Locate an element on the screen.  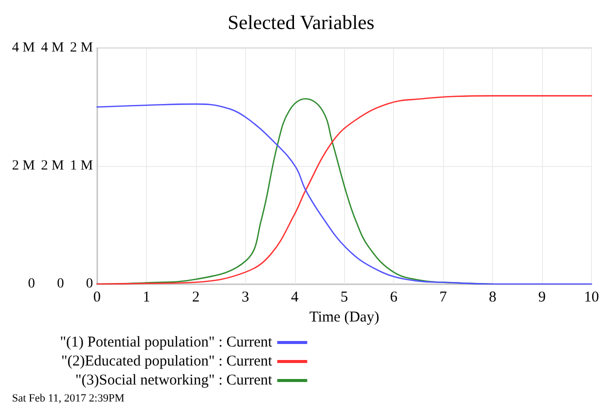
legend-label: "(1) Potential population" : Current is located at coordinates (167, 342).